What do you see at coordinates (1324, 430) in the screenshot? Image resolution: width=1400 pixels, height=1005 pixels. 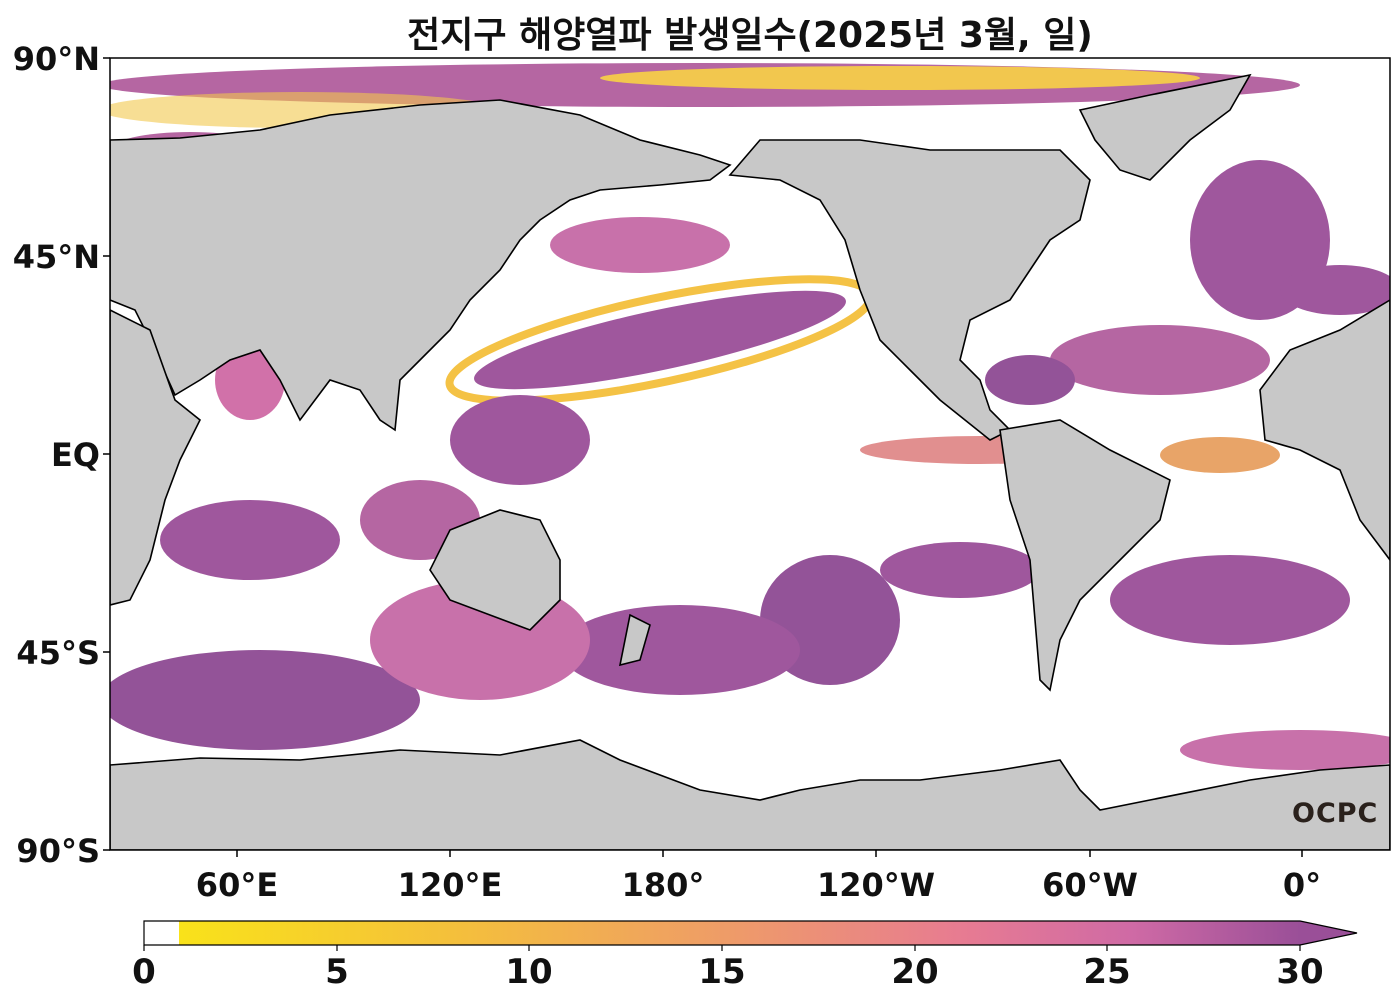 I see `landmass-africa-west` at bounding box center [1324, 430].